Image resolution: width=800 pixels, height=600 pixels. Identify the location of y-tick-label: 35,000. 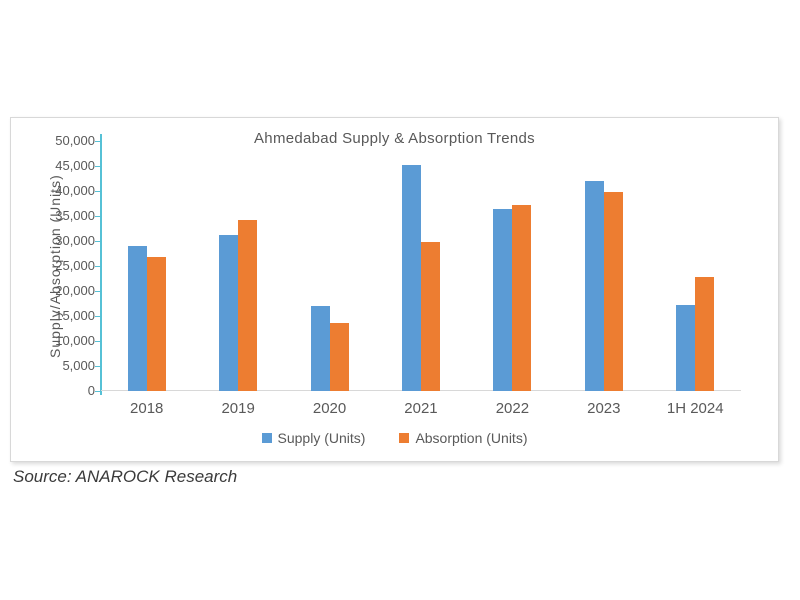
(75, 215).